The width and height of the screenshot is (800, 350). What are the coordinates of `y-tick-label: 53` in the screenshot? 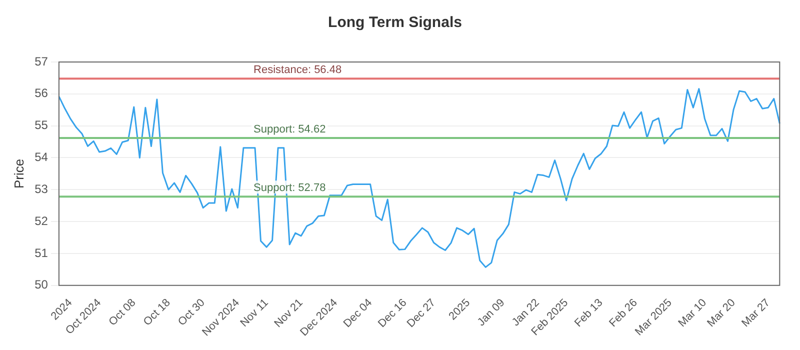 It's located at (41, 189).